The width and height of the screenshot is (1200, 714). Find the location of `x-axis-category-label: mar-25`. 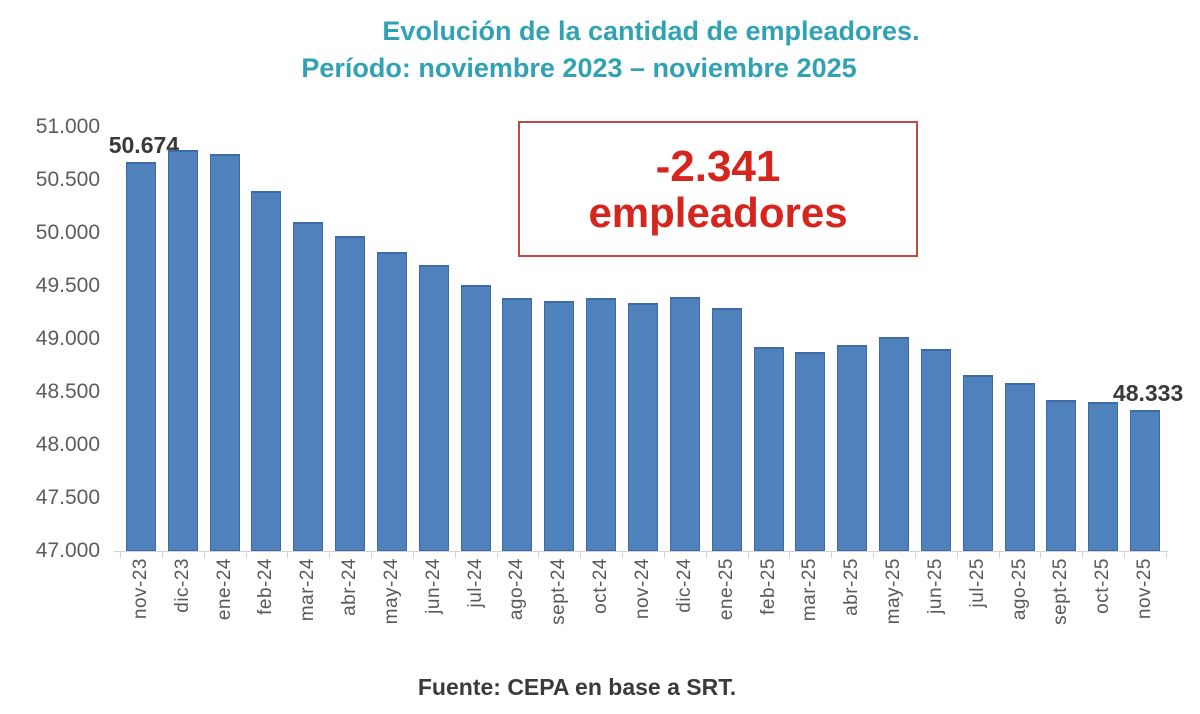

x-axis-category-label: mar-25 is located at coordinates (810, 589).